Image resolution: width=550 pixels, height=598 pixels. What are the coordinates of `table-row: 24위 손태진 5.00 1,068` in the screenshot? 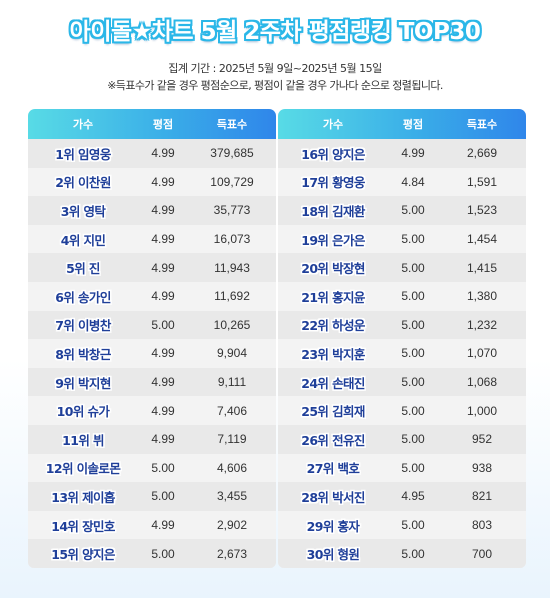 It's located at (402, 382).